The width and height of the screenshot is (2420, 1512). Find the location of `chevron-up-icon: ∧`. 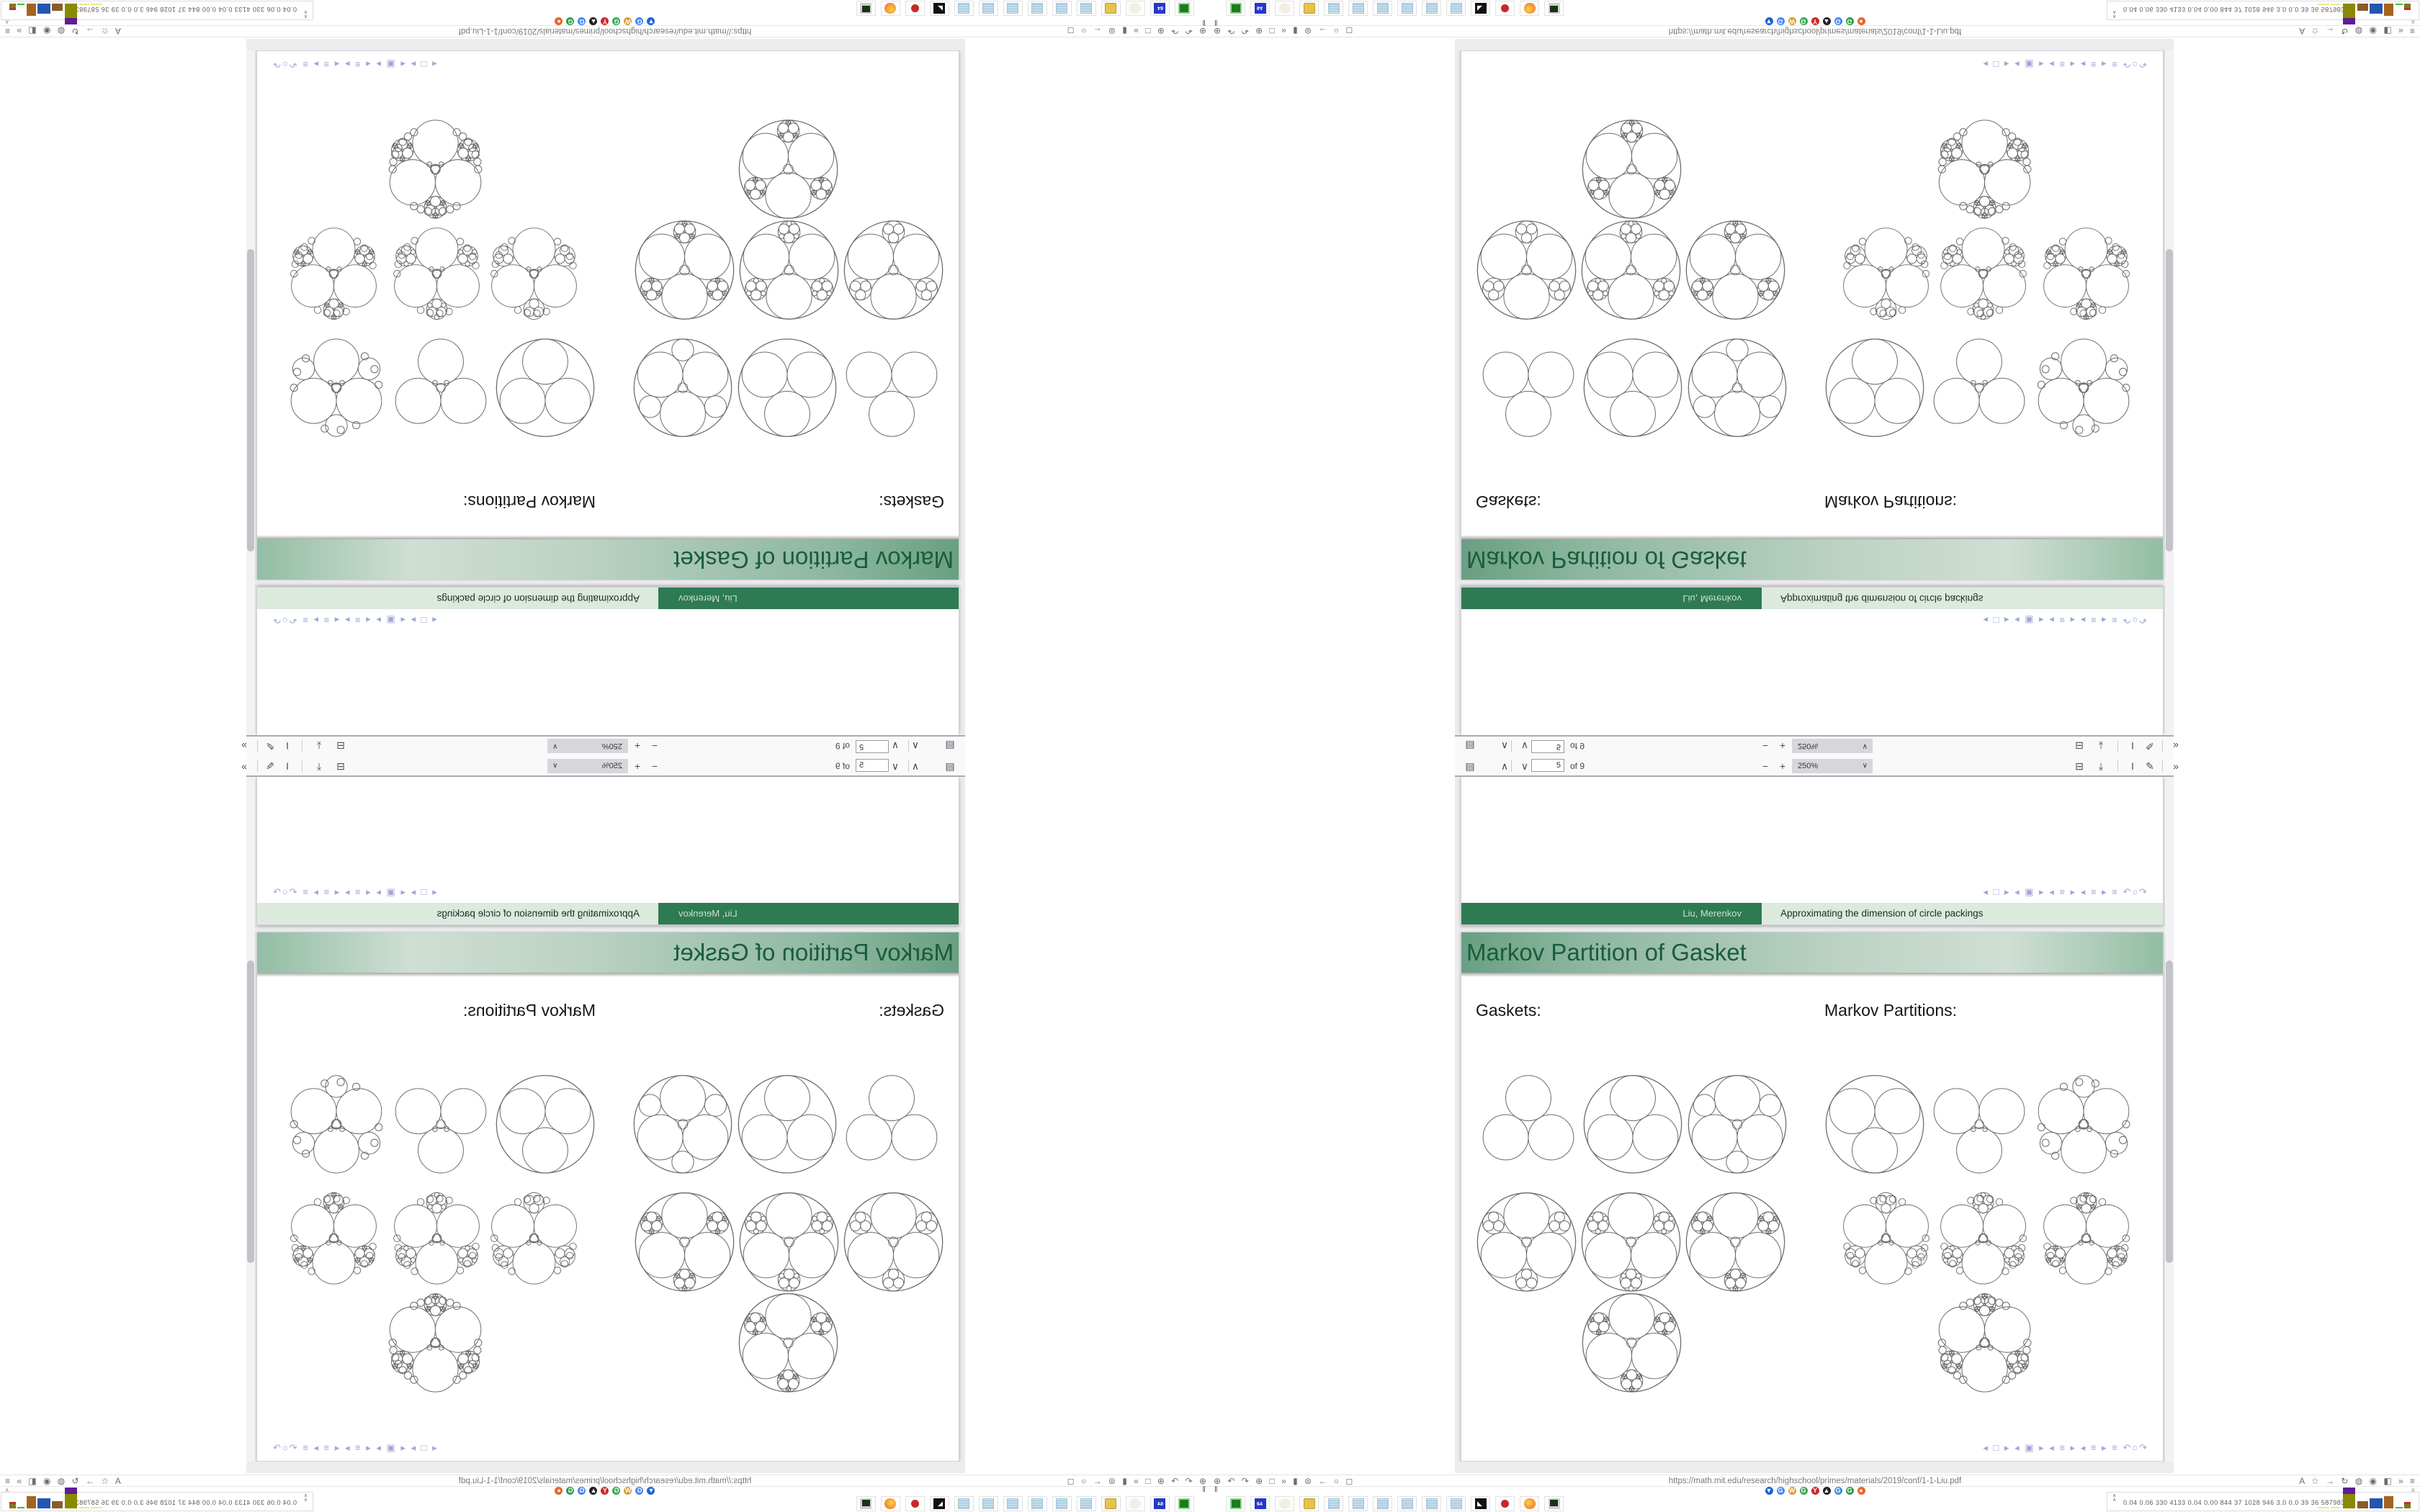

chevron-up-icon: ∧ is located at coordinates (2413, 1491).